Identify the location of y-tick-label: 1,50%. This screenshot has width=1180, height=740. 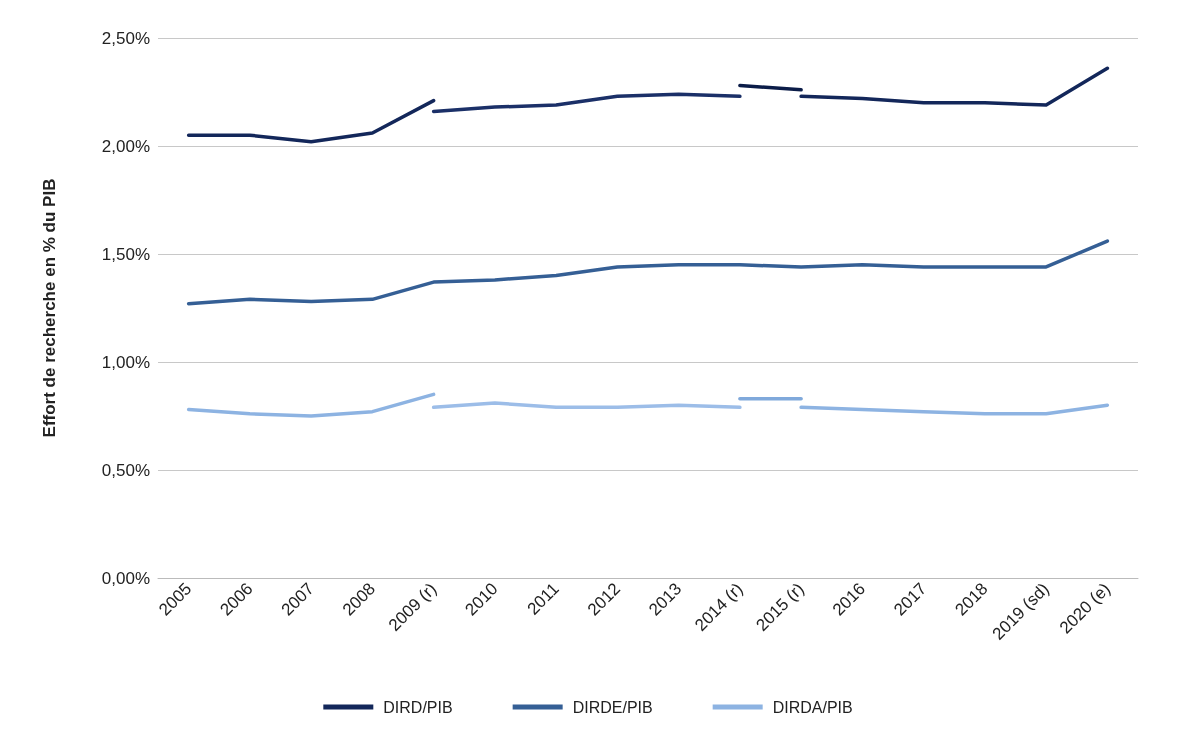
(125, 254).